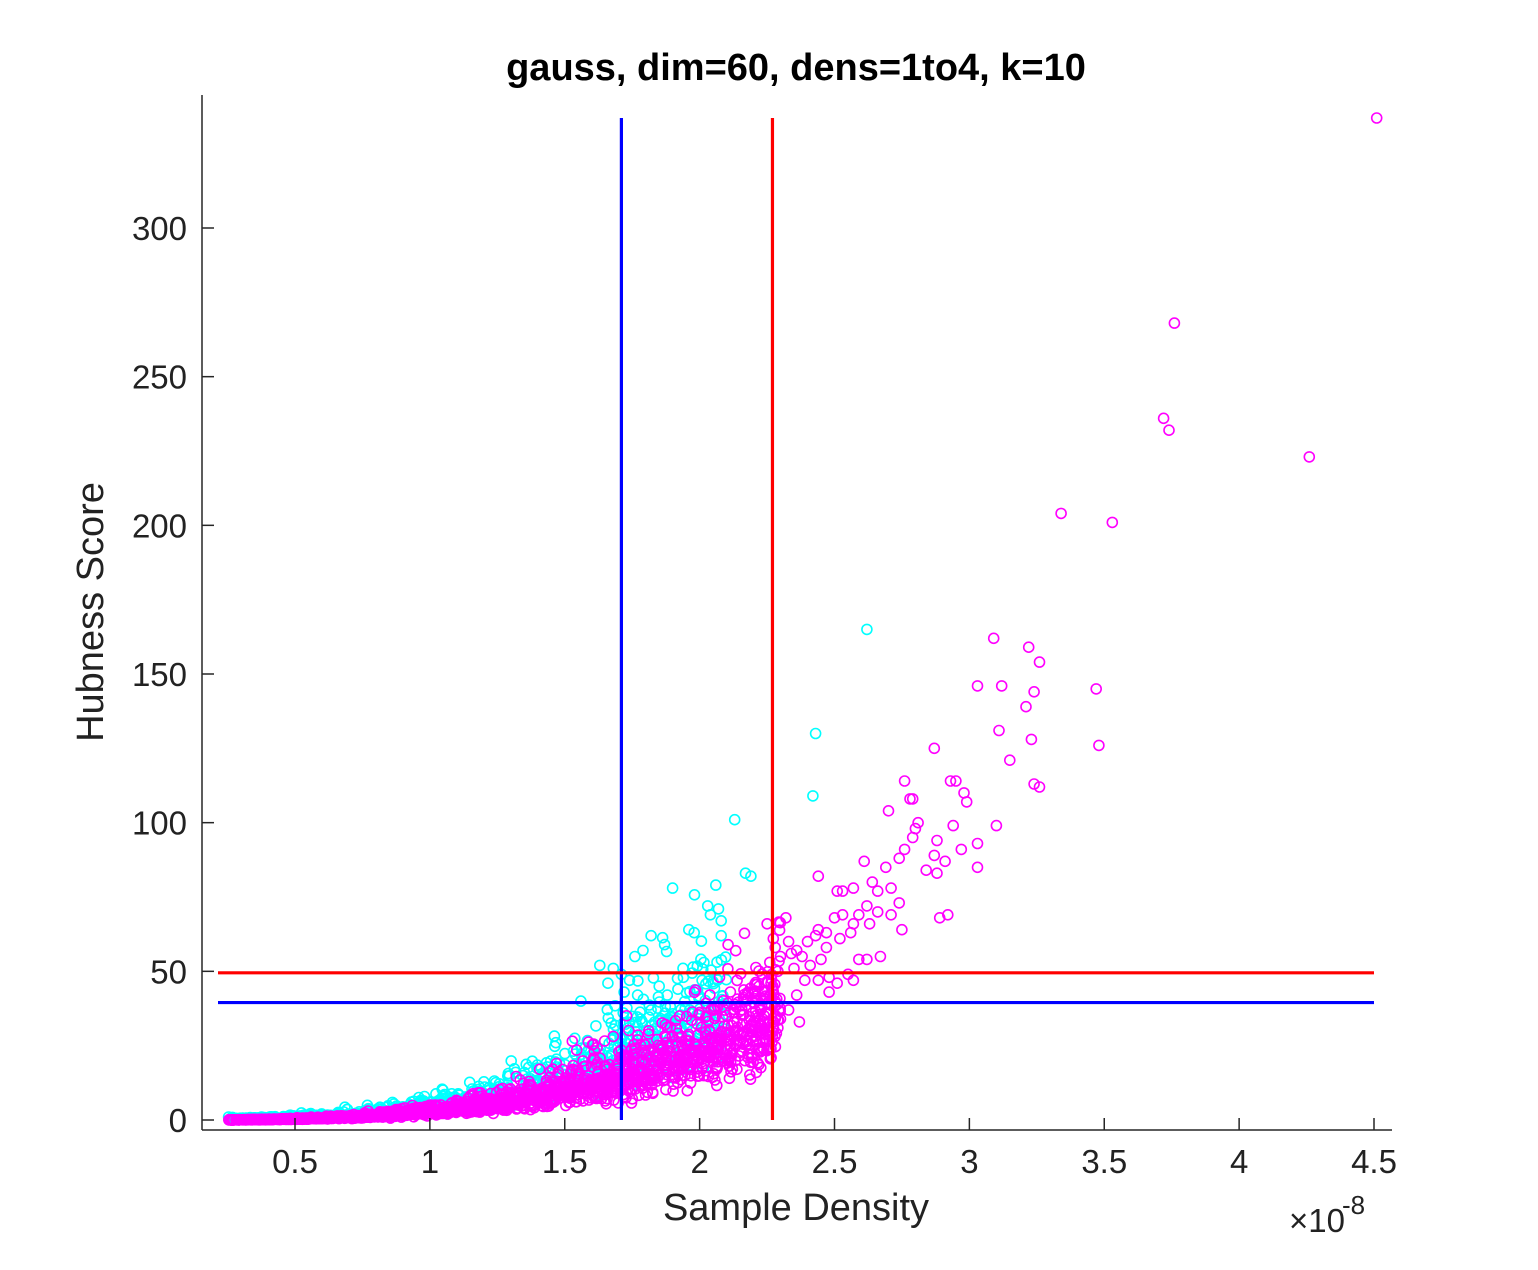 This screenshot has height=1270, width=1538. Describe the element at coordinates (1239, 1161) in the screenshot. I see `x-tick-label: 4` at that location.